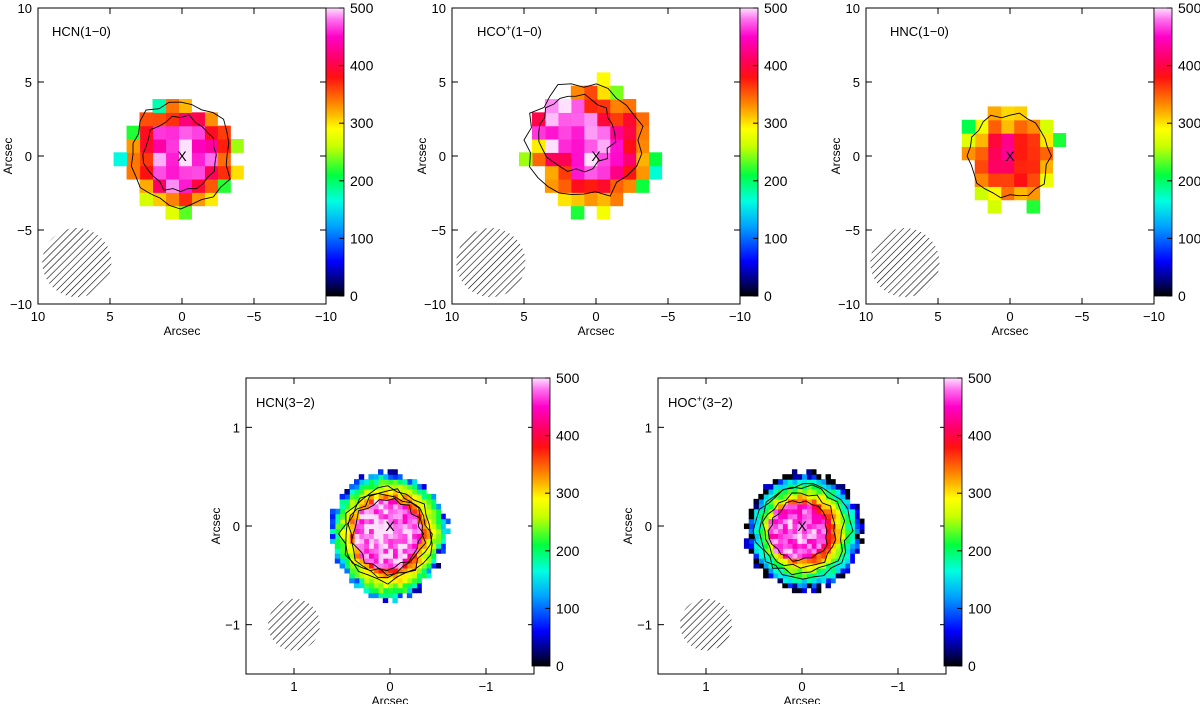 This screenshot has width=1200, height=704. Describe the element at coordinates (802, 526) in the screenshot. I see `center-marker: X` at that location.